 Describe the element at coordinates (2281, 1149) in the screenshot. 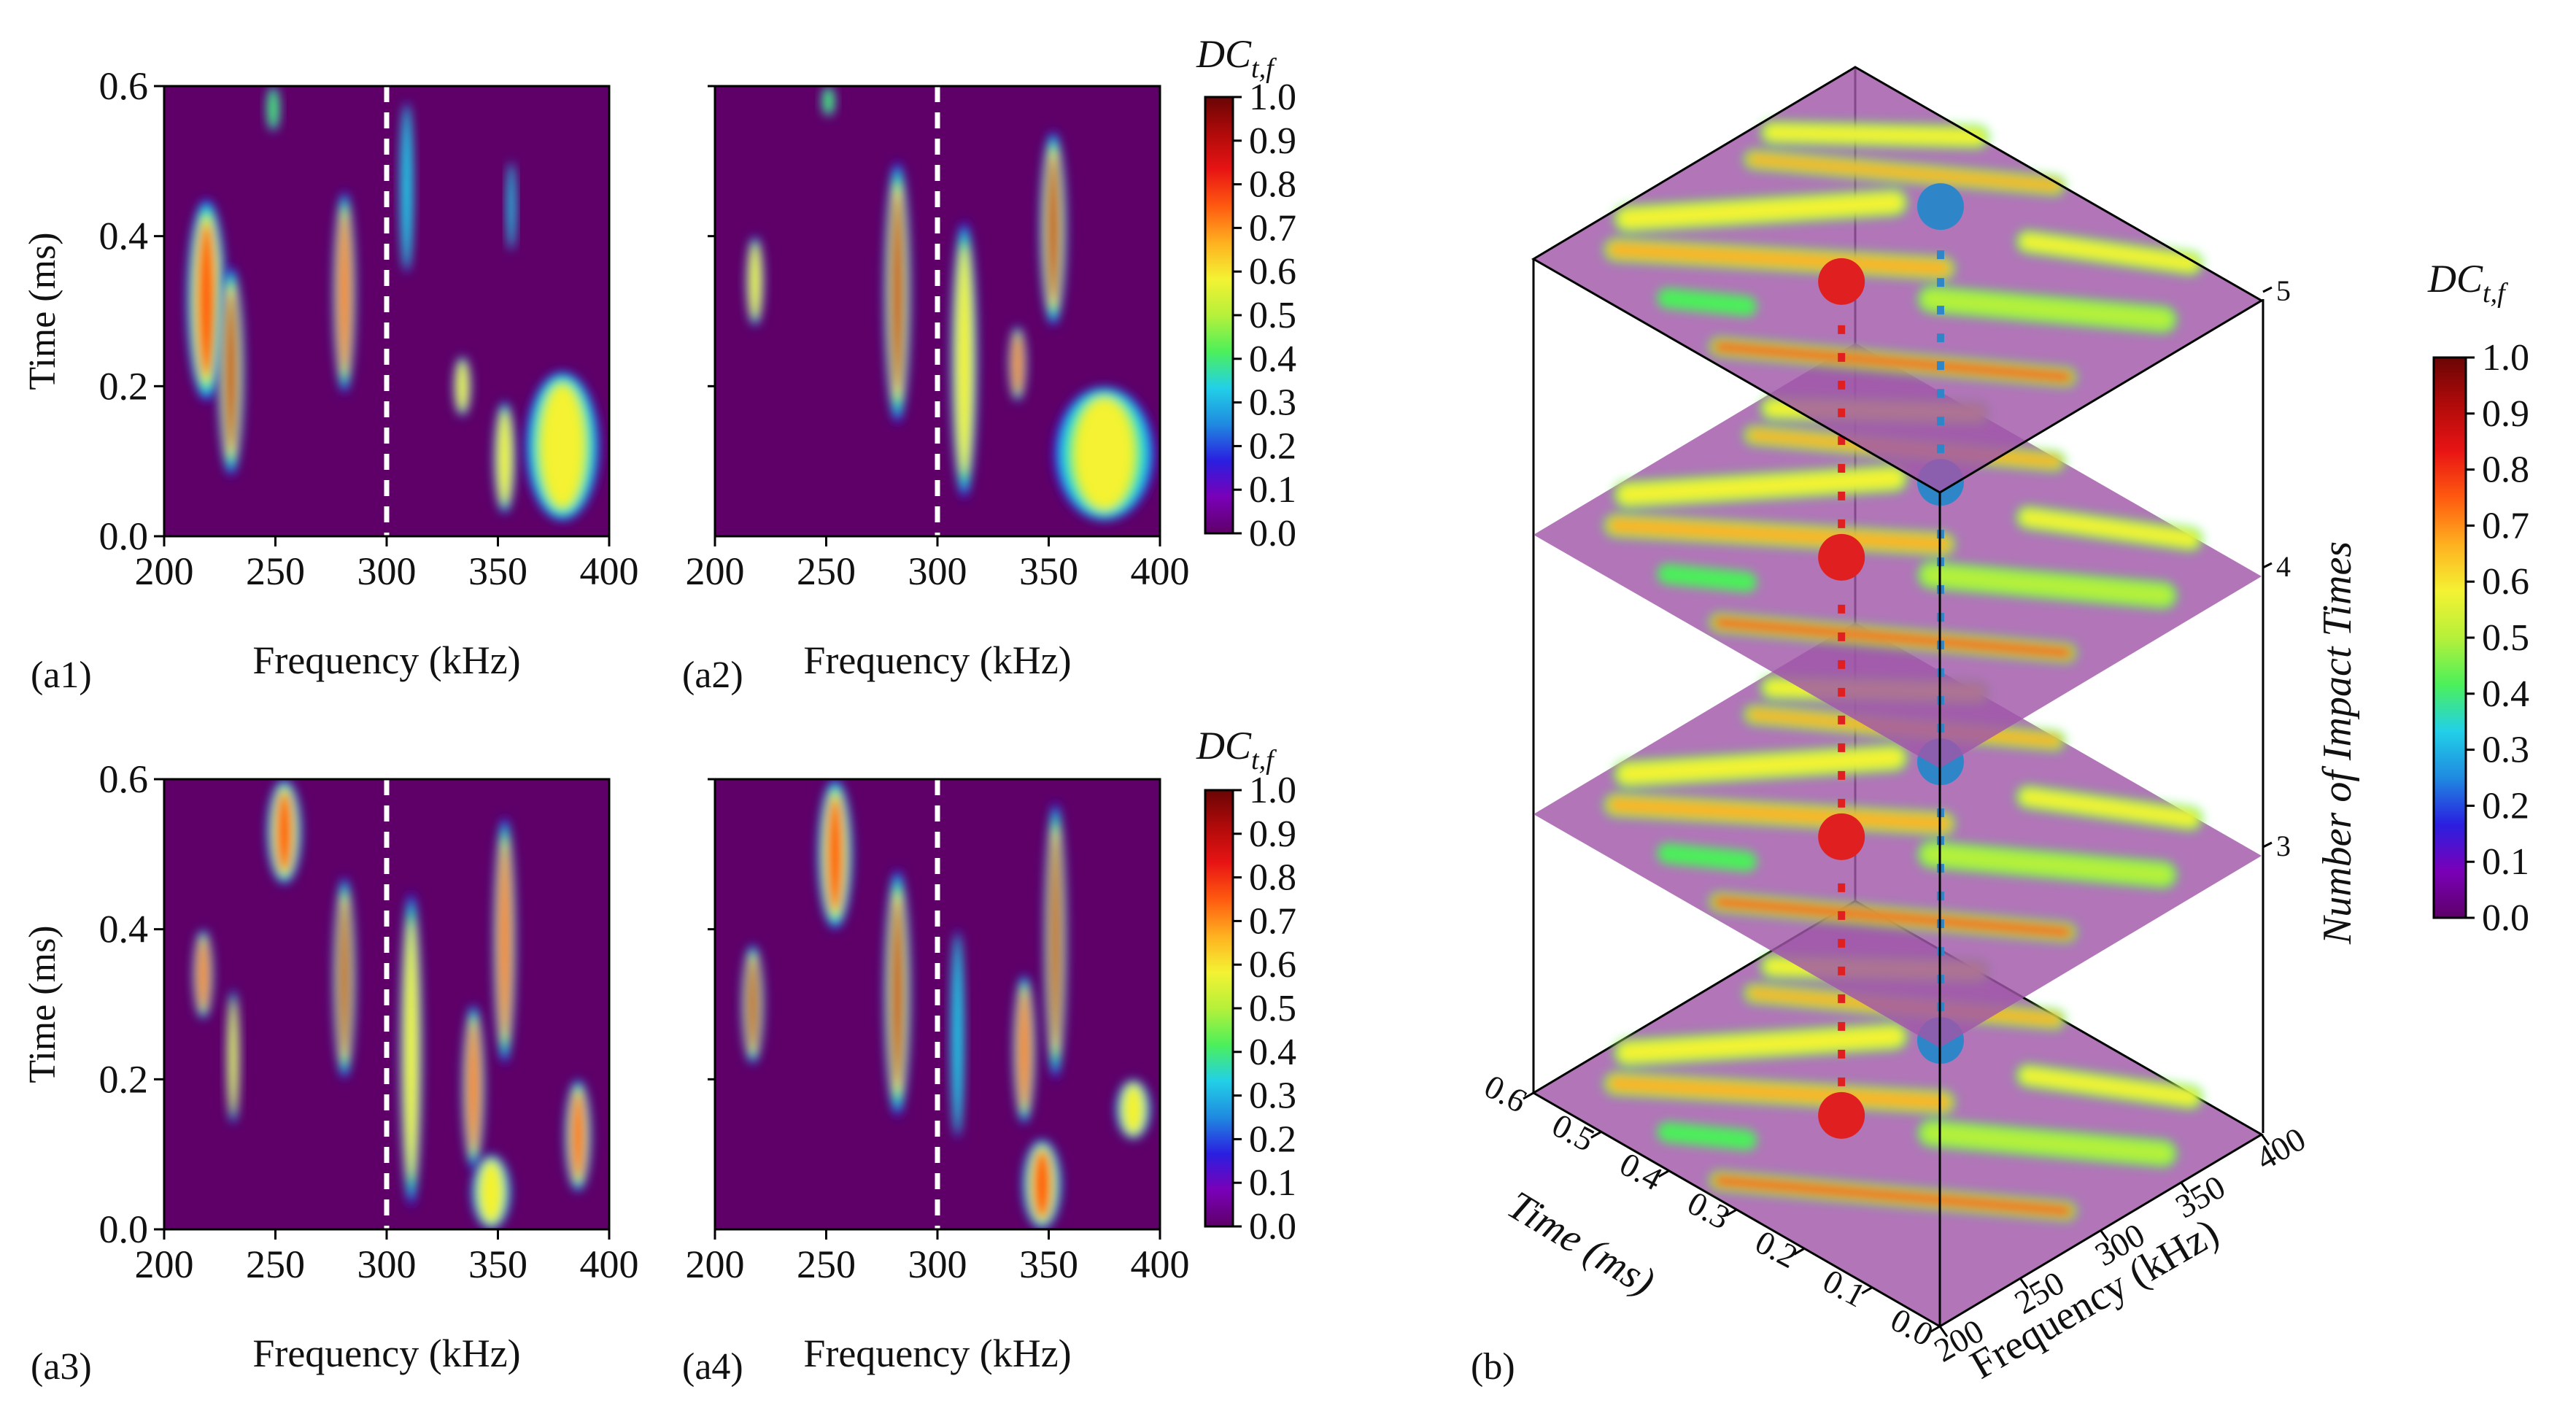

I see `freq-tick-label: 400` at that location.